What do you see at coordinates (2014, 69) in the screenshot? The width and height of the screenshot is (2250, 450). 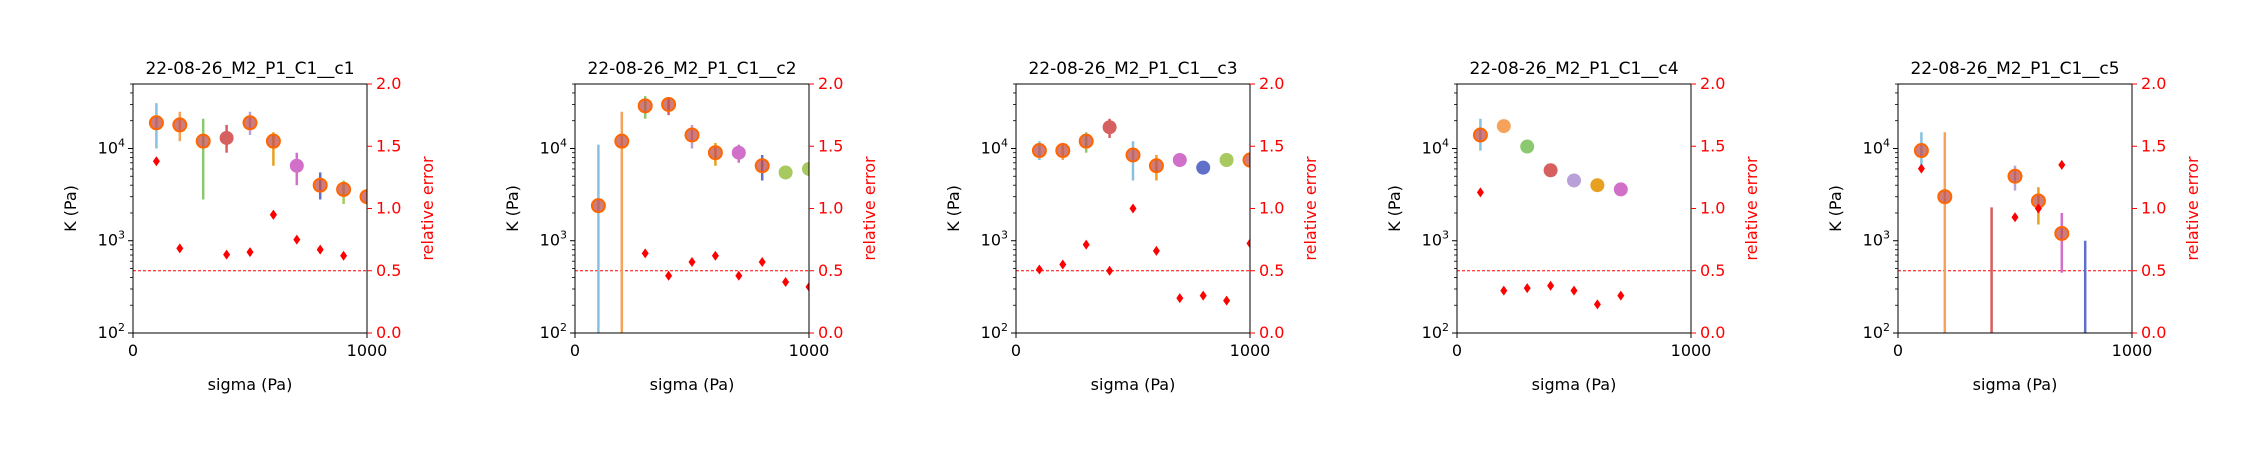 I see `chart-title: 22-08-26_M2_P1_C1__c5` at bounding box center [2014, 69].